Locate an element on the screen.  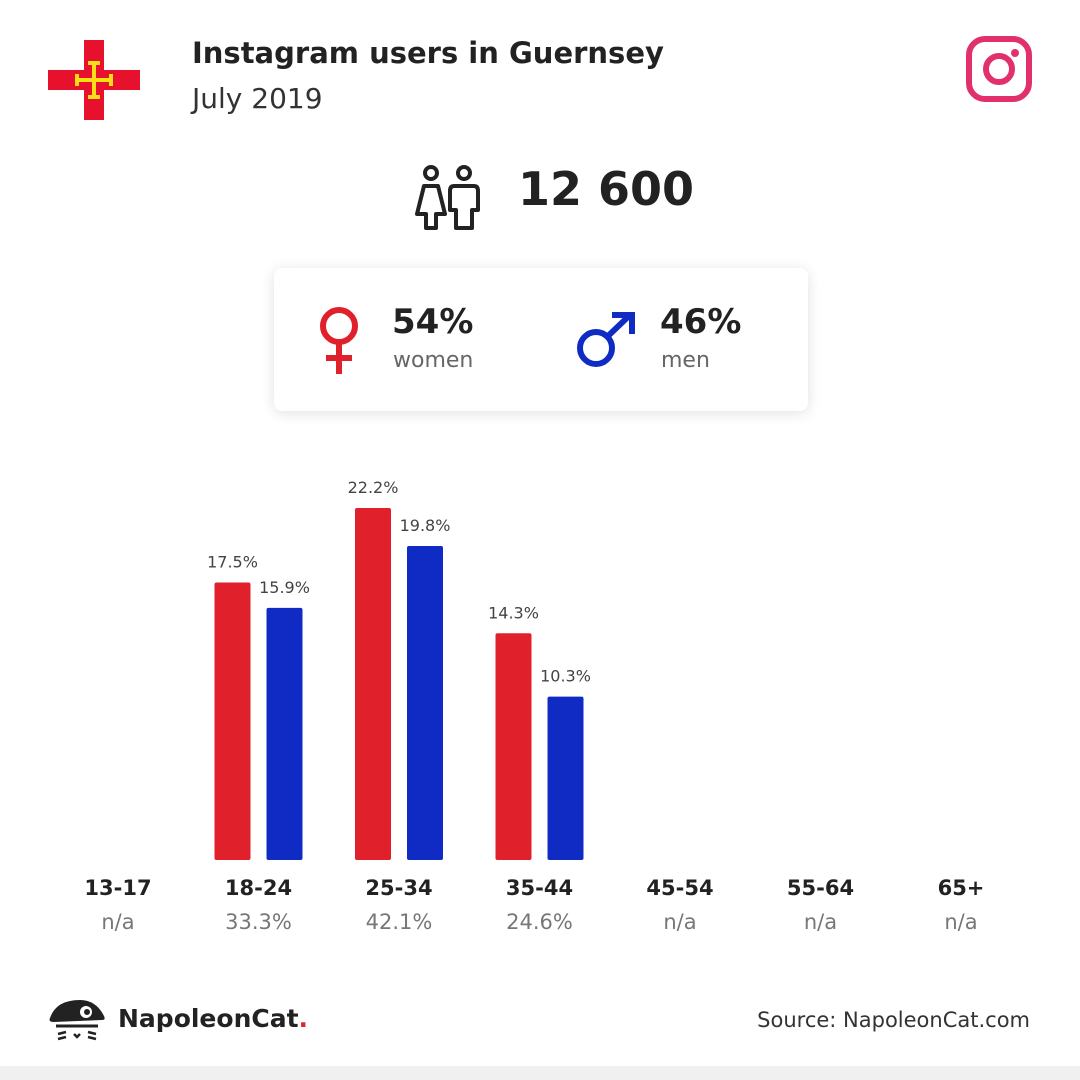
instagram-icon is located at coordinates (999, 69).